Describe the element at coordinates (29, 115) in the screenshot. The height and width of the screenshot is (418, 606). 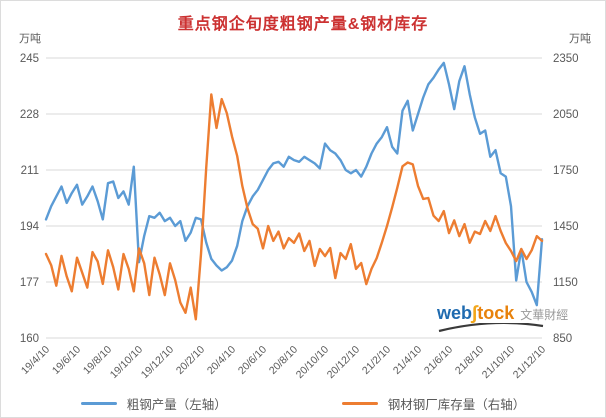
I see `left-axis-tick-label: 228` at that location.